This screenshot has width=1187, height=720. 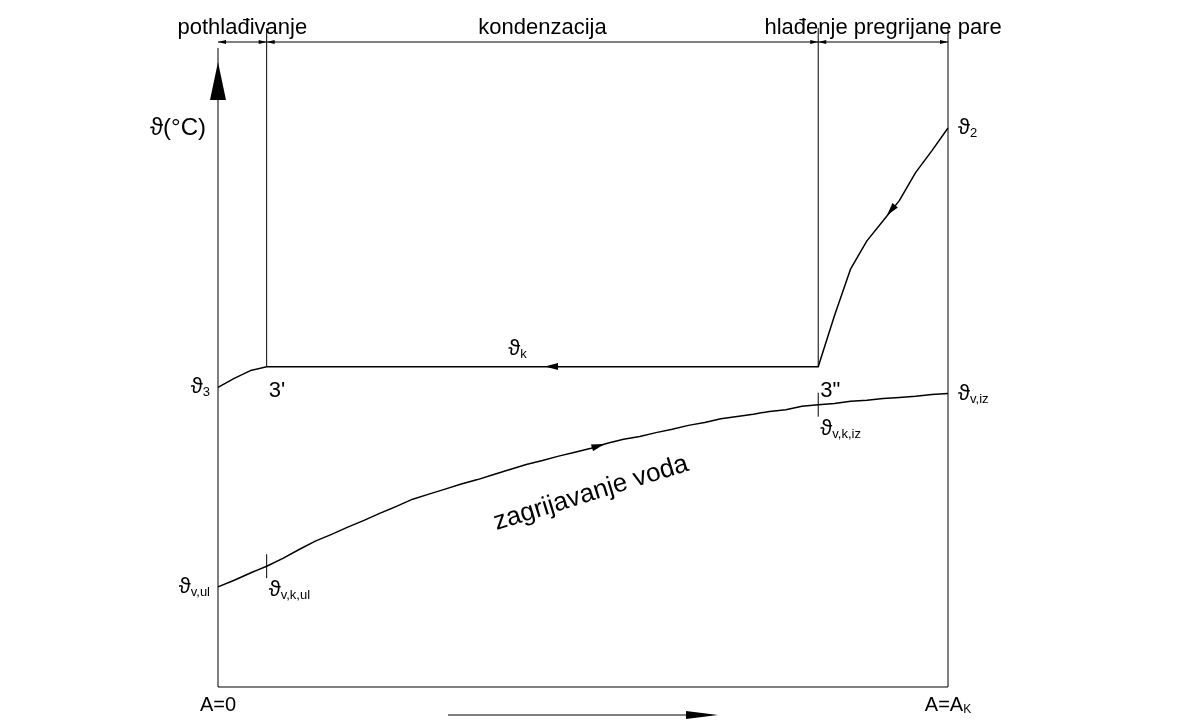 I want to click on x-tick-label: A=0, so click(x=218, y=703).